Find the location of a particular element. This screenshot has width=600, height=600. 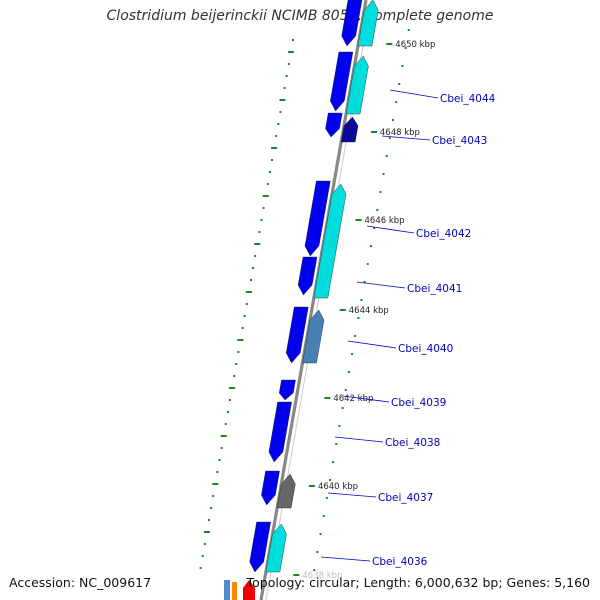

accession-text: Accession: NC_009617 is located at coordinates (80, 582).